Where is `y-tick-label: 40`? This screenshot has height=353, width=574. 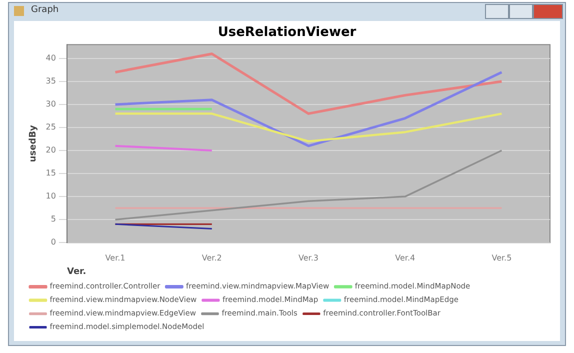 y-tick-label: 40 is located at coordinates (51, 57).